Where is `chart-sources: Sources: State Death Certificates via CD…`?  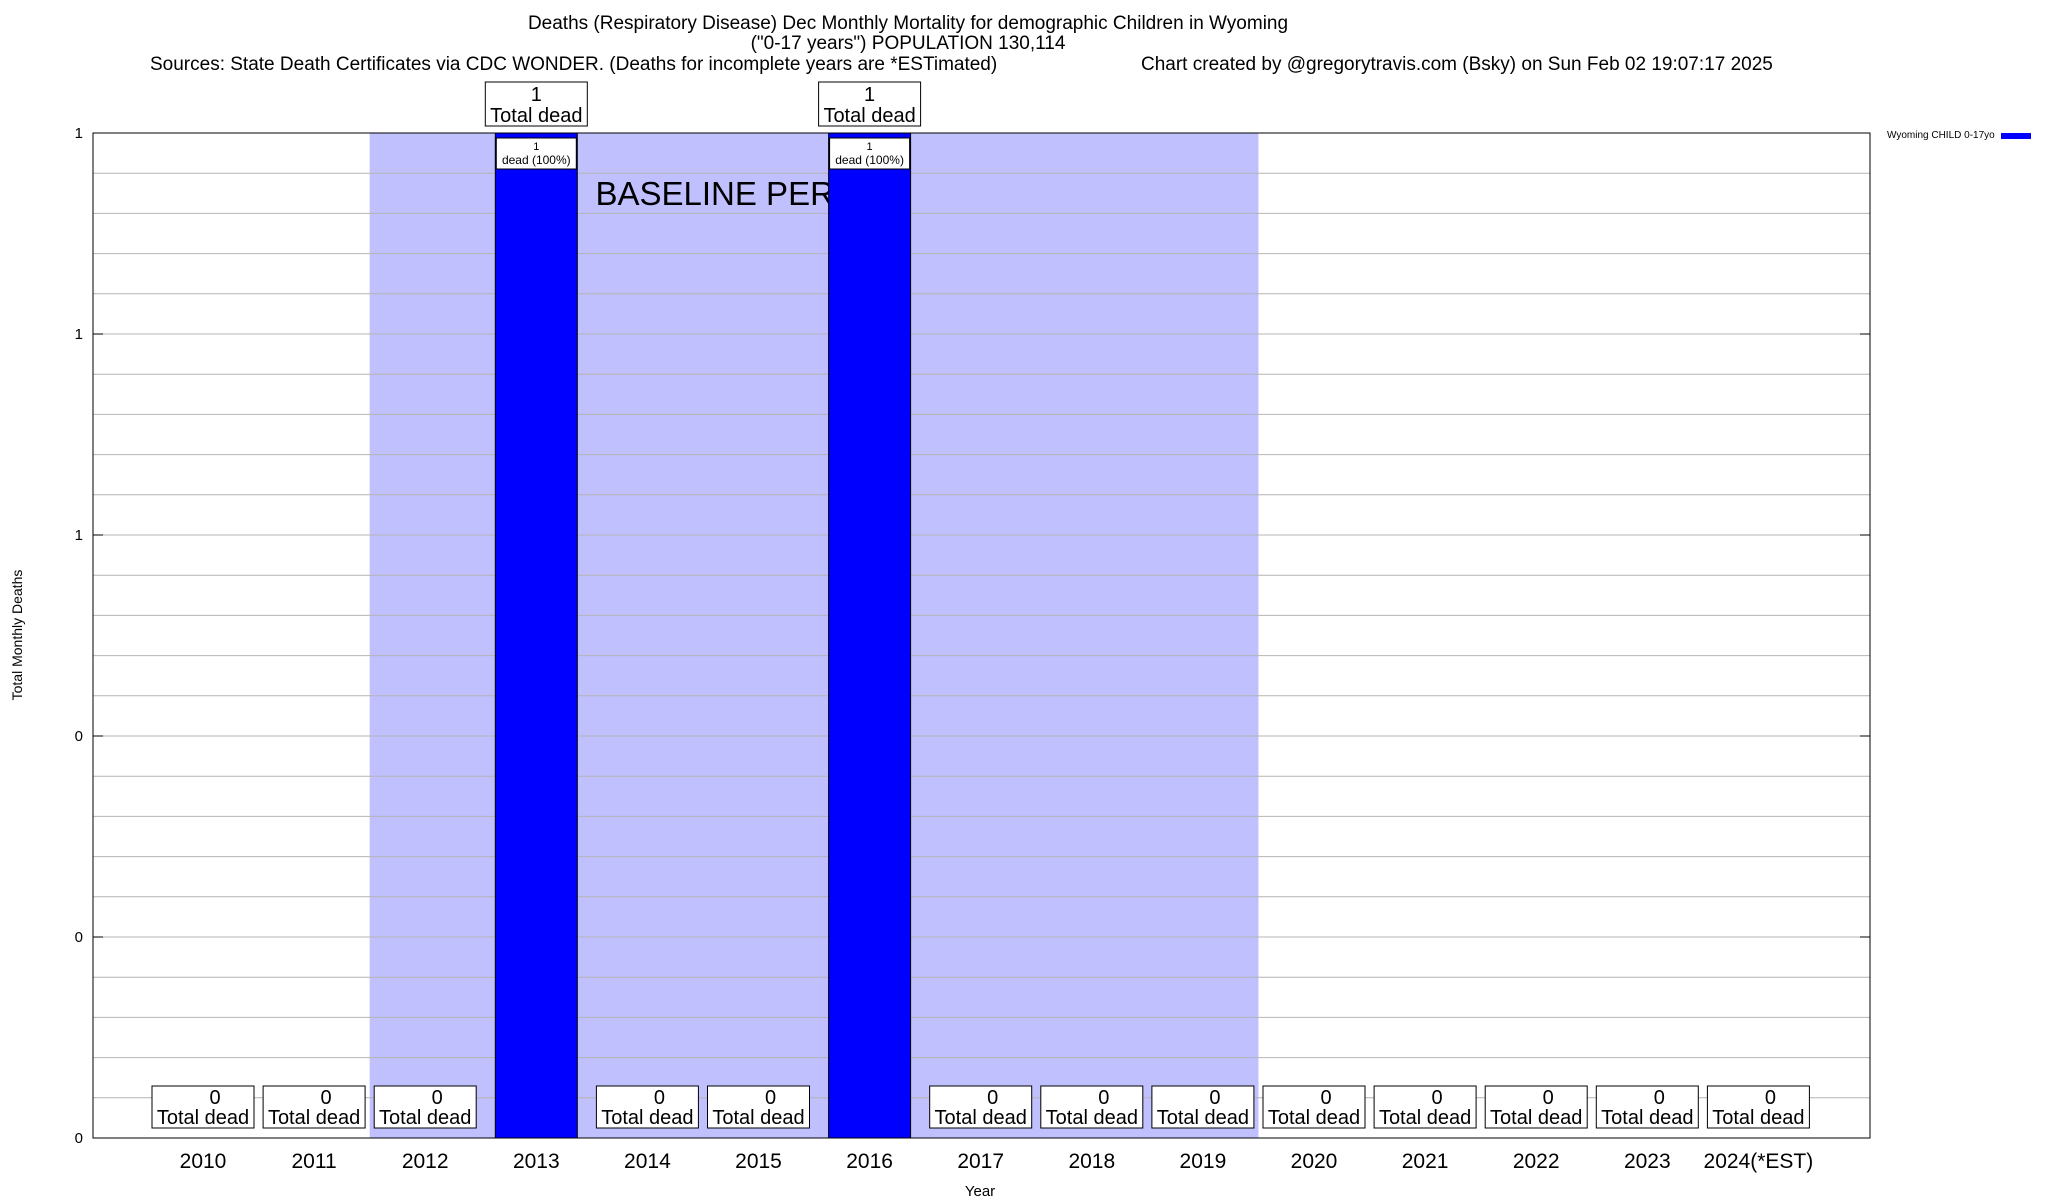 chart-sources: Sources: State Death Certificates via CD… is located at coordinates (574, 64).